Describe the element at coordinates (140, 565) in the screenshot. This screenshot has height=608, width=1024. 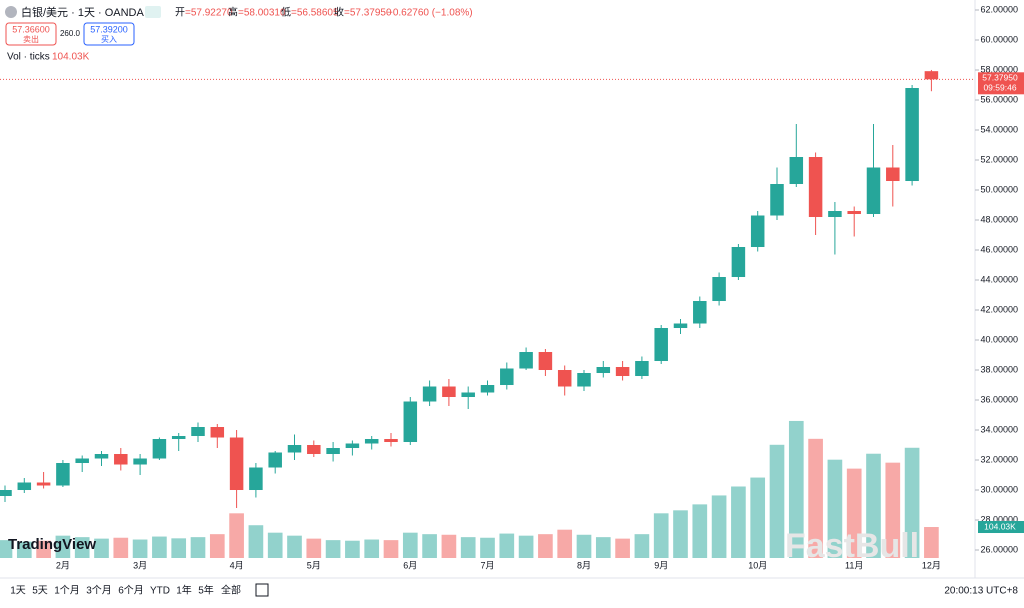
I see `x-tick-label: 3月` at that location.